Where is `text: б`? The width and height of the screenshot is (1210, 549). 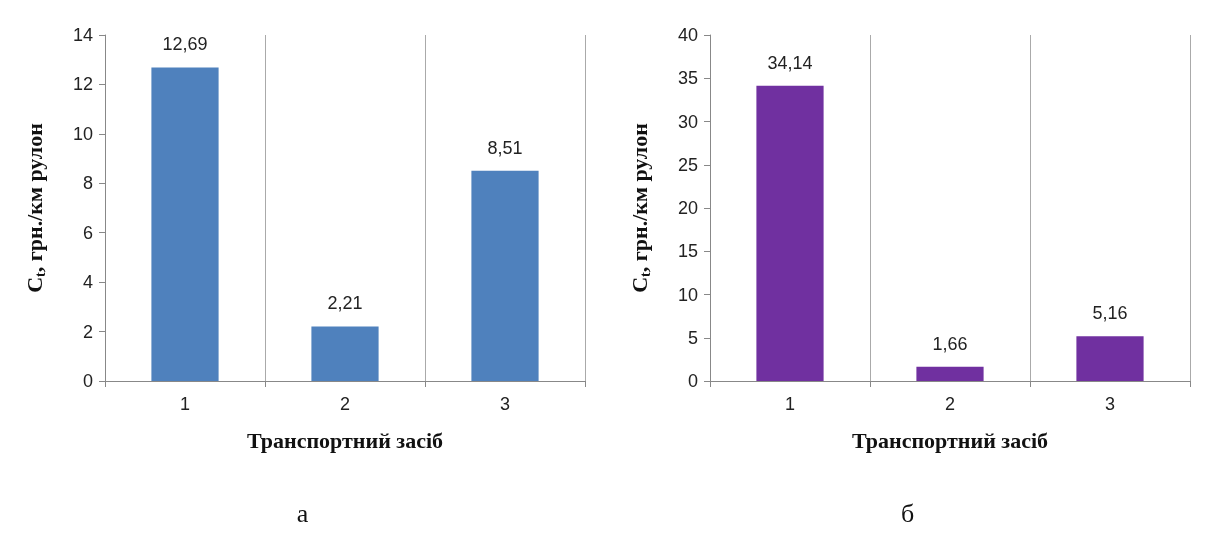 text: б is located at coordinates (907, 513).